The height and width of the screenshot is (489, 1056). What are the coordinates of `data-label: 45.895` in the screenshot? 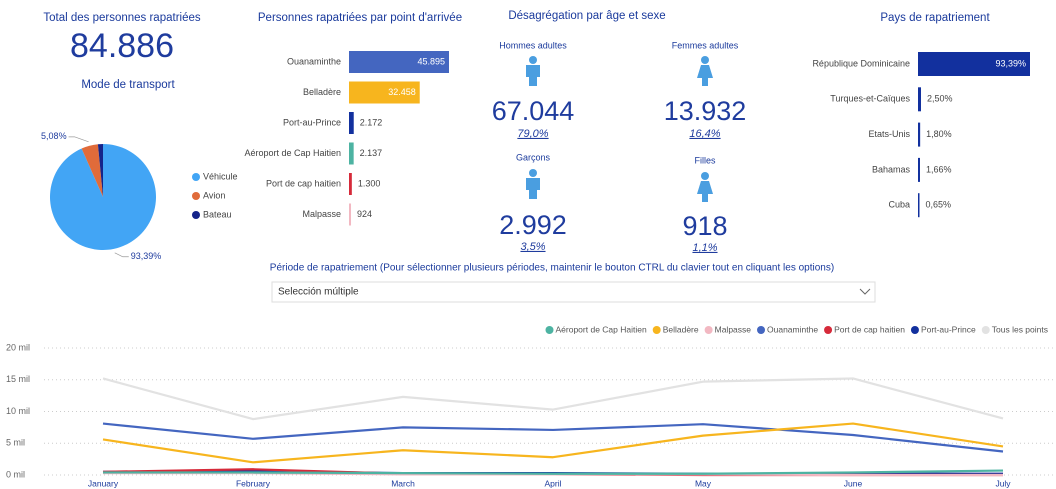 It's located at (431, 61).